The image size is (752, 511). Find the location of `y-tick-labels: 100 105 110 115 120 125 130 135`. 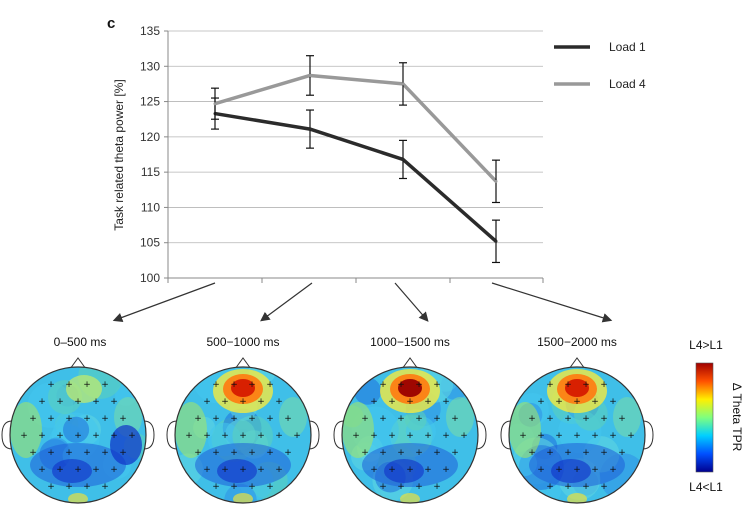

y-tick-labels: 100 105 110 115 120 125 130 135 is located at coordinates (150, 154).